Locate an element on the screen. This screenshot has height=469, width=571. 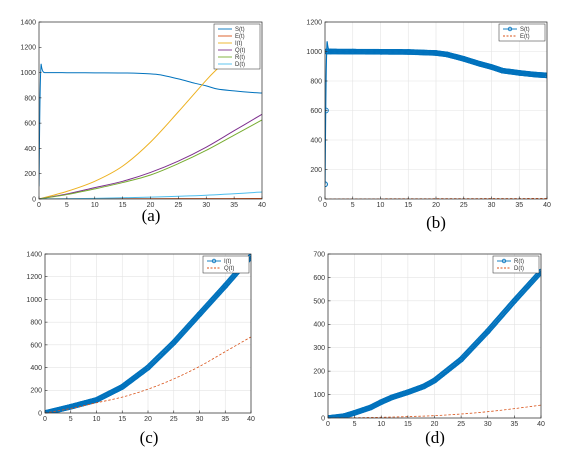
legend: S(t)E(t)I(t)Q(t)R(t)D(t) is located at coordinates (237, 46).